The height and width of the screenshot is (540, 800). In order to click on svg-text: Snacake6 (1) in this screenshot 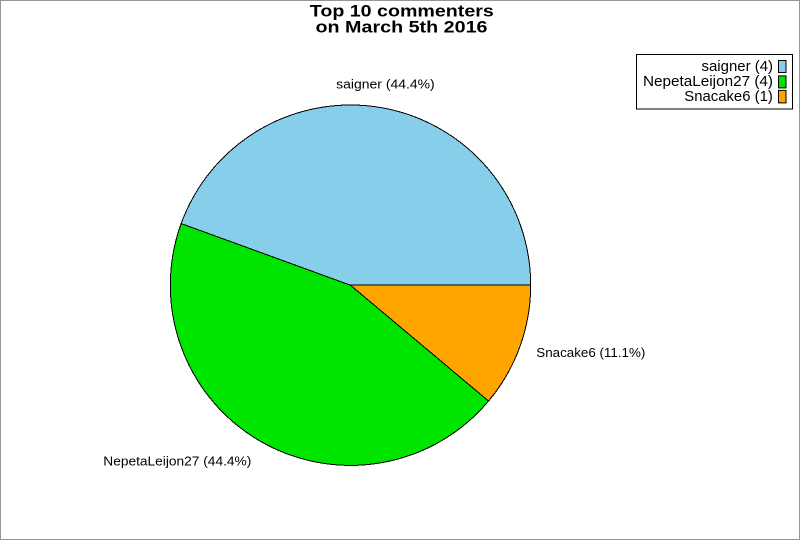, I will do `click(728, 96)`.